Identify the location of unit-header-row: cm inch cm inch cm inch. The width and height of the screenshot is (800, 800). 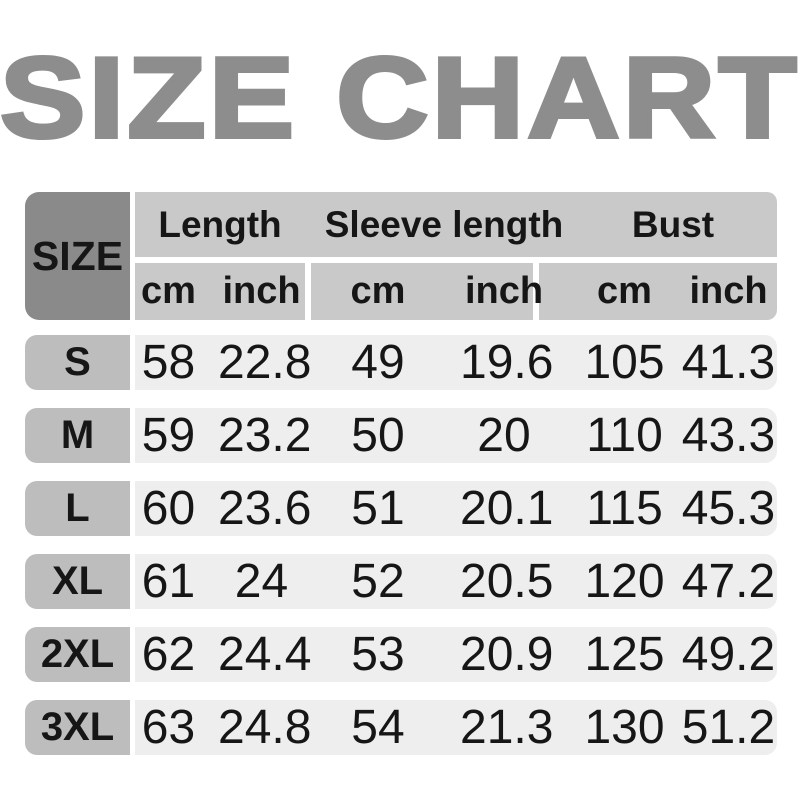
(456, 291).